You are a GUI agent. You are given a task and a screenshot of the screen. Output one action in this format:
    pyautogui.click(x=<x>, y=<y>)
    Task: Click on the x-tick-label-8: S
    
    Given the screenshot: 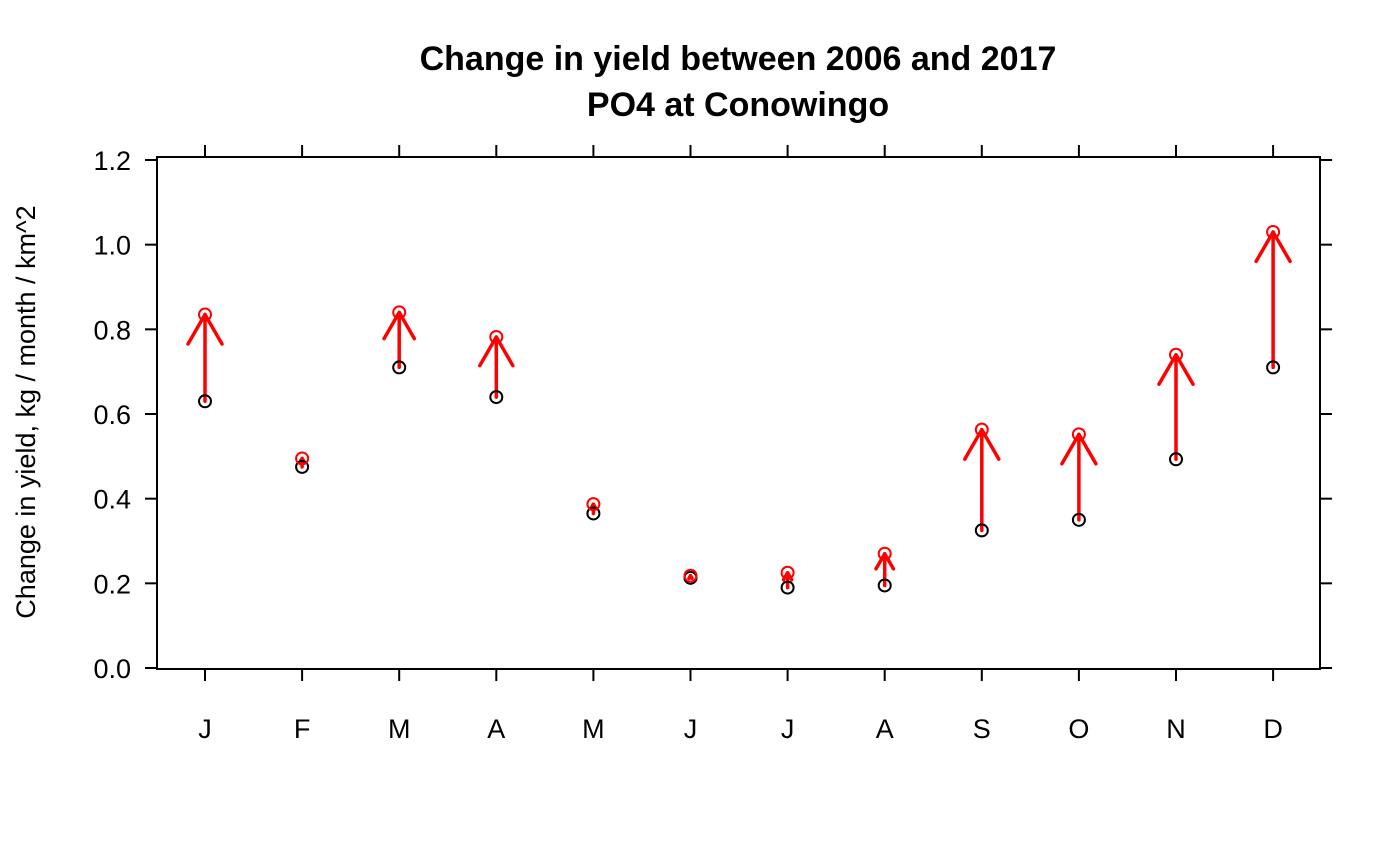 What is the action you would take?
    pyautogui.click(x=982, y=729)
    